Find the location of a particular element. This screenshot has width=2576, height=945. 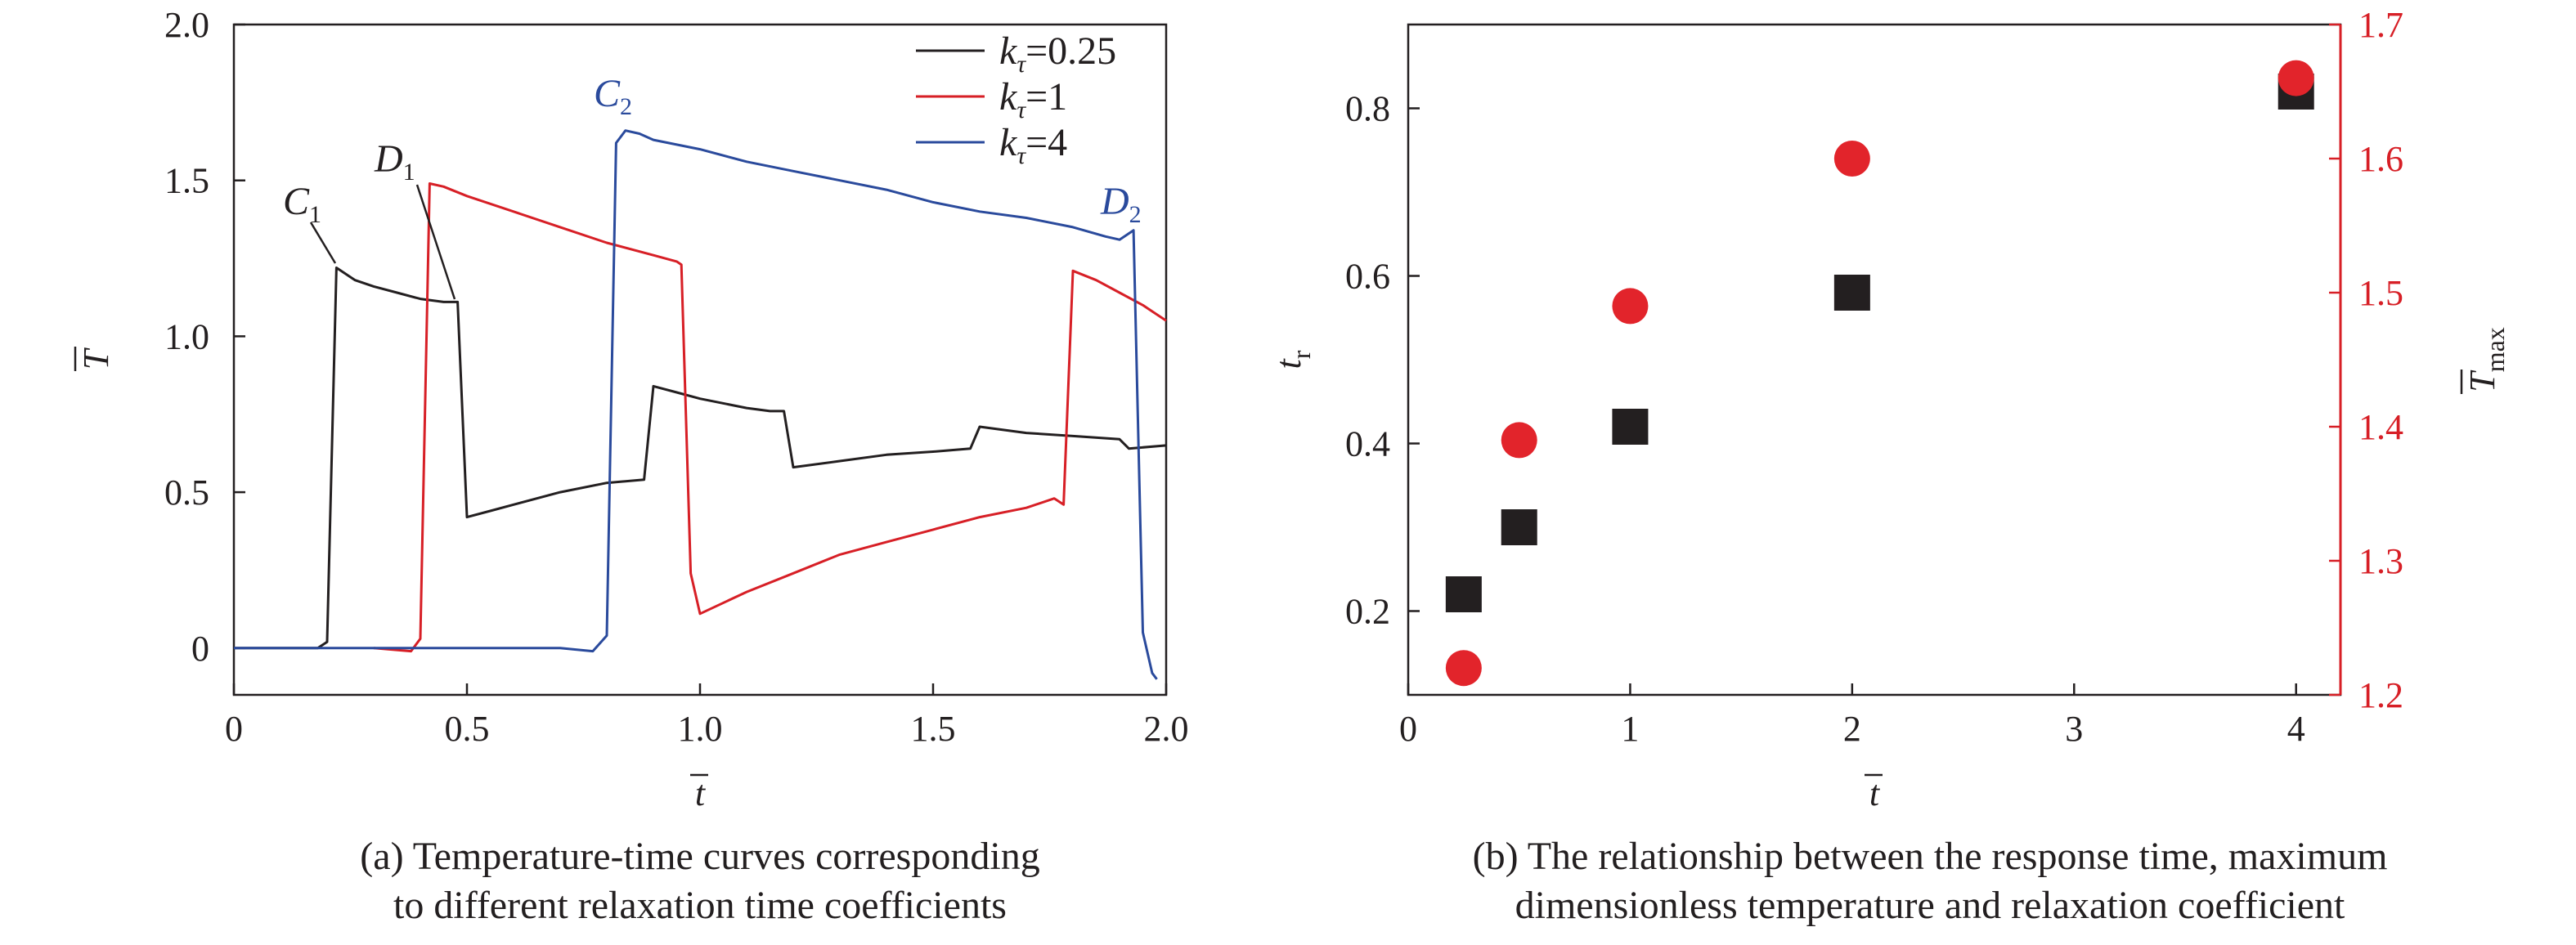

chart-a-annotation-1: D1 is located at coordinates (394, 162).